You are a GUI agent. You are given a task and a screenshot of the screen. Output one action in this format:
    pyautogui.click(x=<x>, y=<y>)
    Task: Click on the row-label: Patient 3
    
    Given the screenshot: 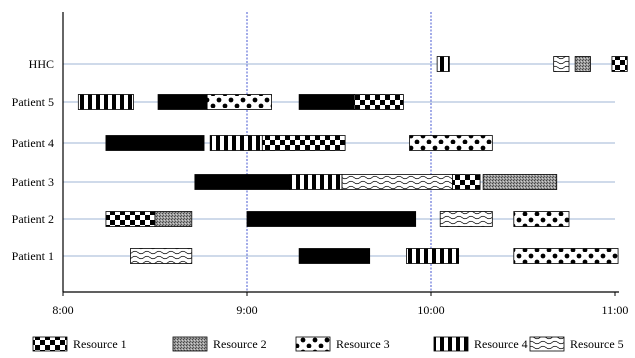 What is the action you would take?
    pyautogui.click(x=33, y=182)
    